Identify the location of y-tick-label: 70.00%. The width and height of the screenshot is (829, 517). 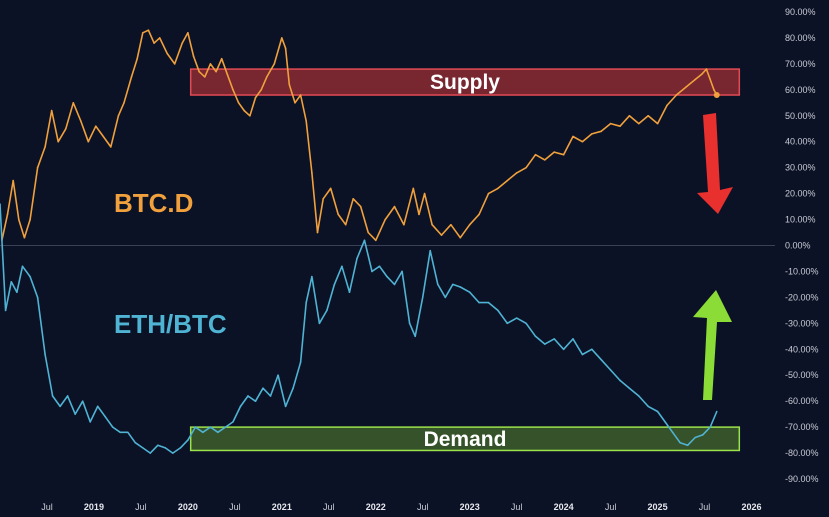
(800, 64).